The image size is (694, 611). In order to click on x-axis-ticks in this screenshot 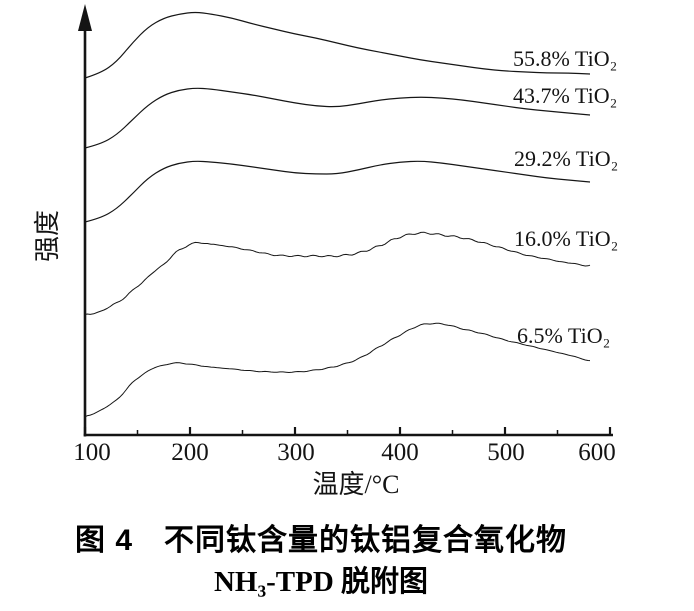, I will do `click(347, 431)`.